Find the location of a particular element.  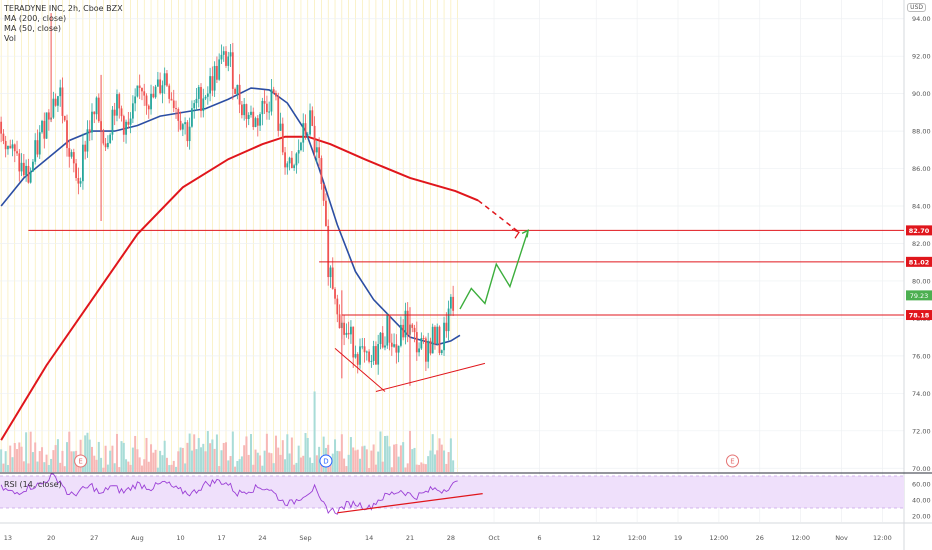

price-level-badge is located at coordinates (919, 315).